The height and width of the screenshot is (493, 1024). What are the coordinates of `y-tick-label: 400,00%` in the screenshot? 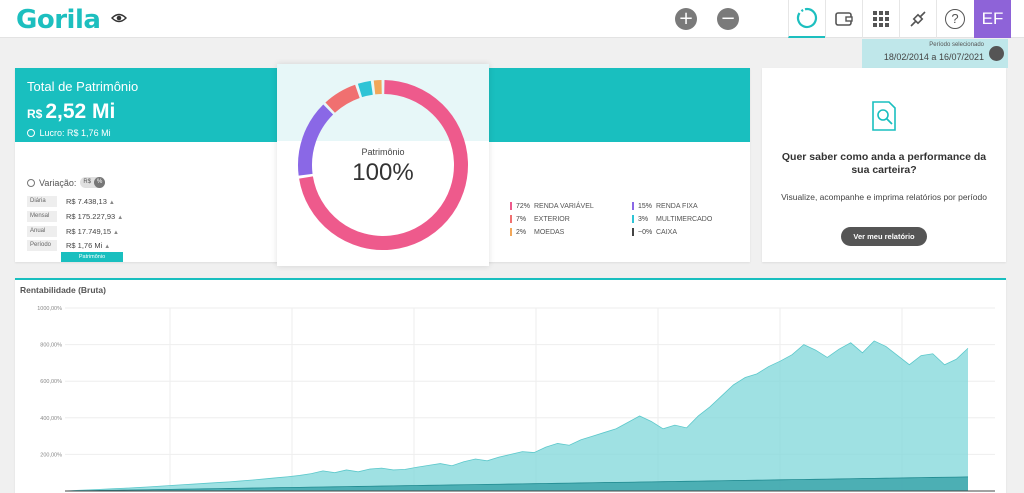 It's located at (51, 419).